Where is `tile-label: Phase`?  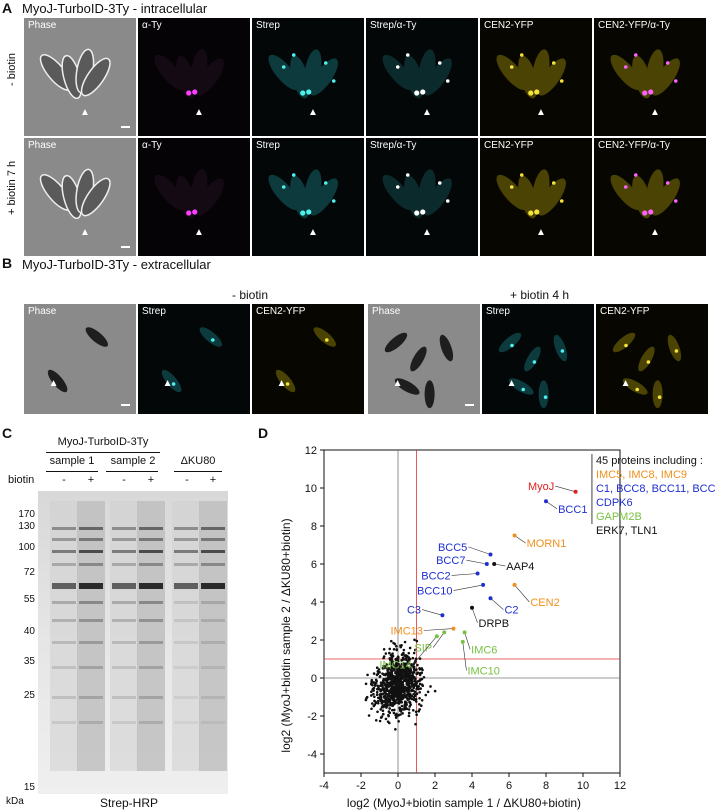
tile-label: Phase is located at coordinates (42, 25).